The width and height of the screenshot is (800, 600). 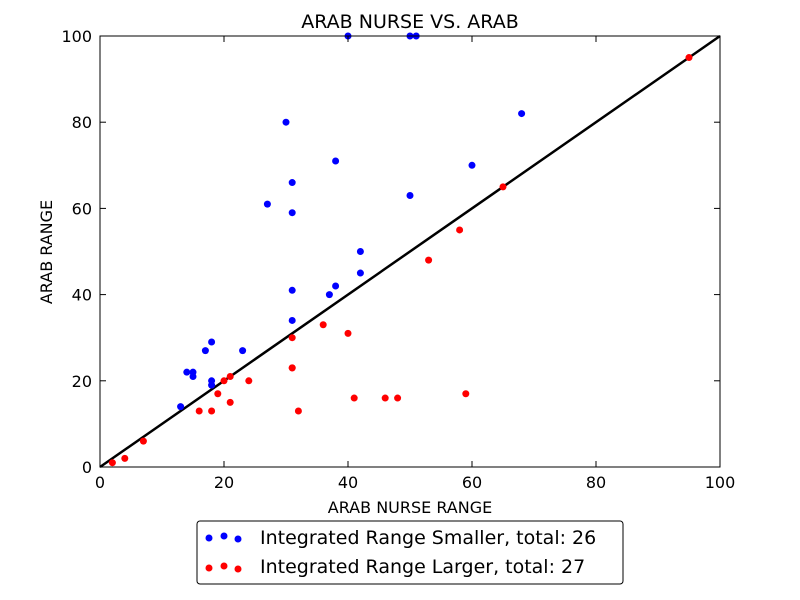 What do you see at coordinates (720, 482) in the screenshot?
I see `x-tick-label: 100` at bounding box center [720, 482].